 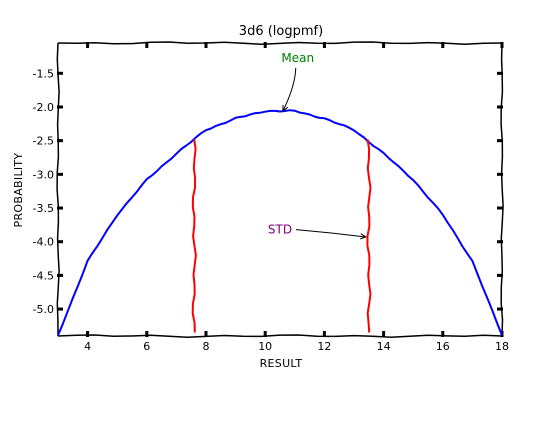 I want to click on x-axis-label: RESULT, so click(x=281, y=363).